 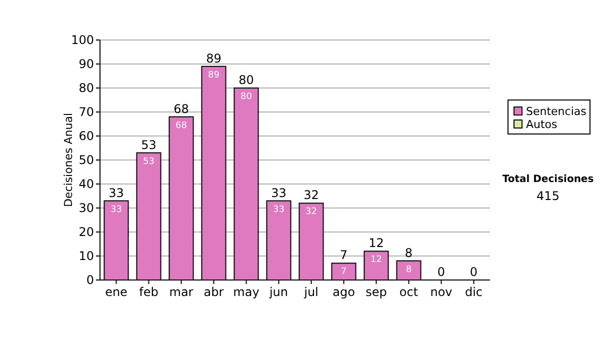 I want to click on y-tick-label: 20, so click(x=86, y=232).